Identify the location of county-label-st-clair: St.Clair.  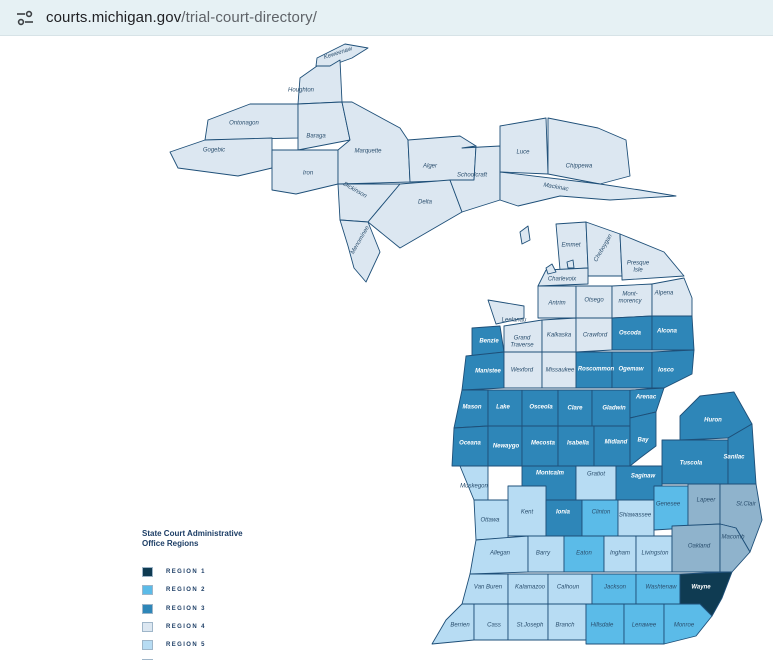
(746, 505).